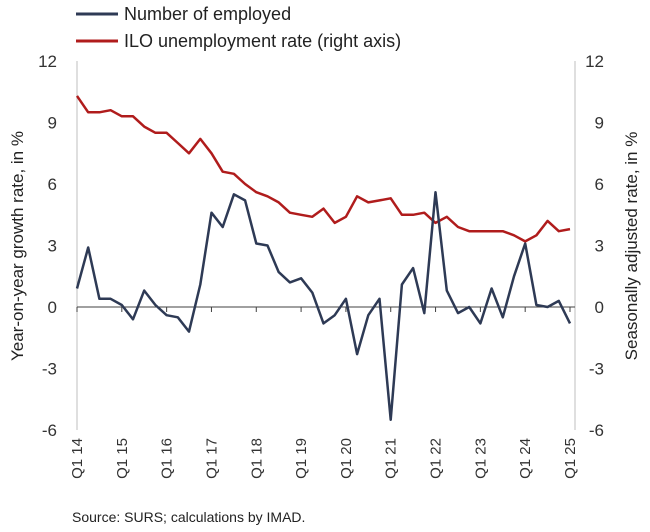 The image size is (650, 532). Describe the element at coordinates (599, 246) in the screenshot. I see `right-tick-label: 3` at that location.